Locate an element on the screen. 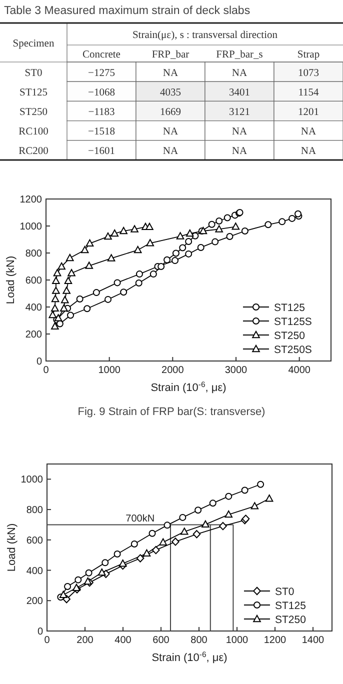 The width and height of the screenshot is (343, 684). data-label: 1201 is located at coordinates (308, 112).